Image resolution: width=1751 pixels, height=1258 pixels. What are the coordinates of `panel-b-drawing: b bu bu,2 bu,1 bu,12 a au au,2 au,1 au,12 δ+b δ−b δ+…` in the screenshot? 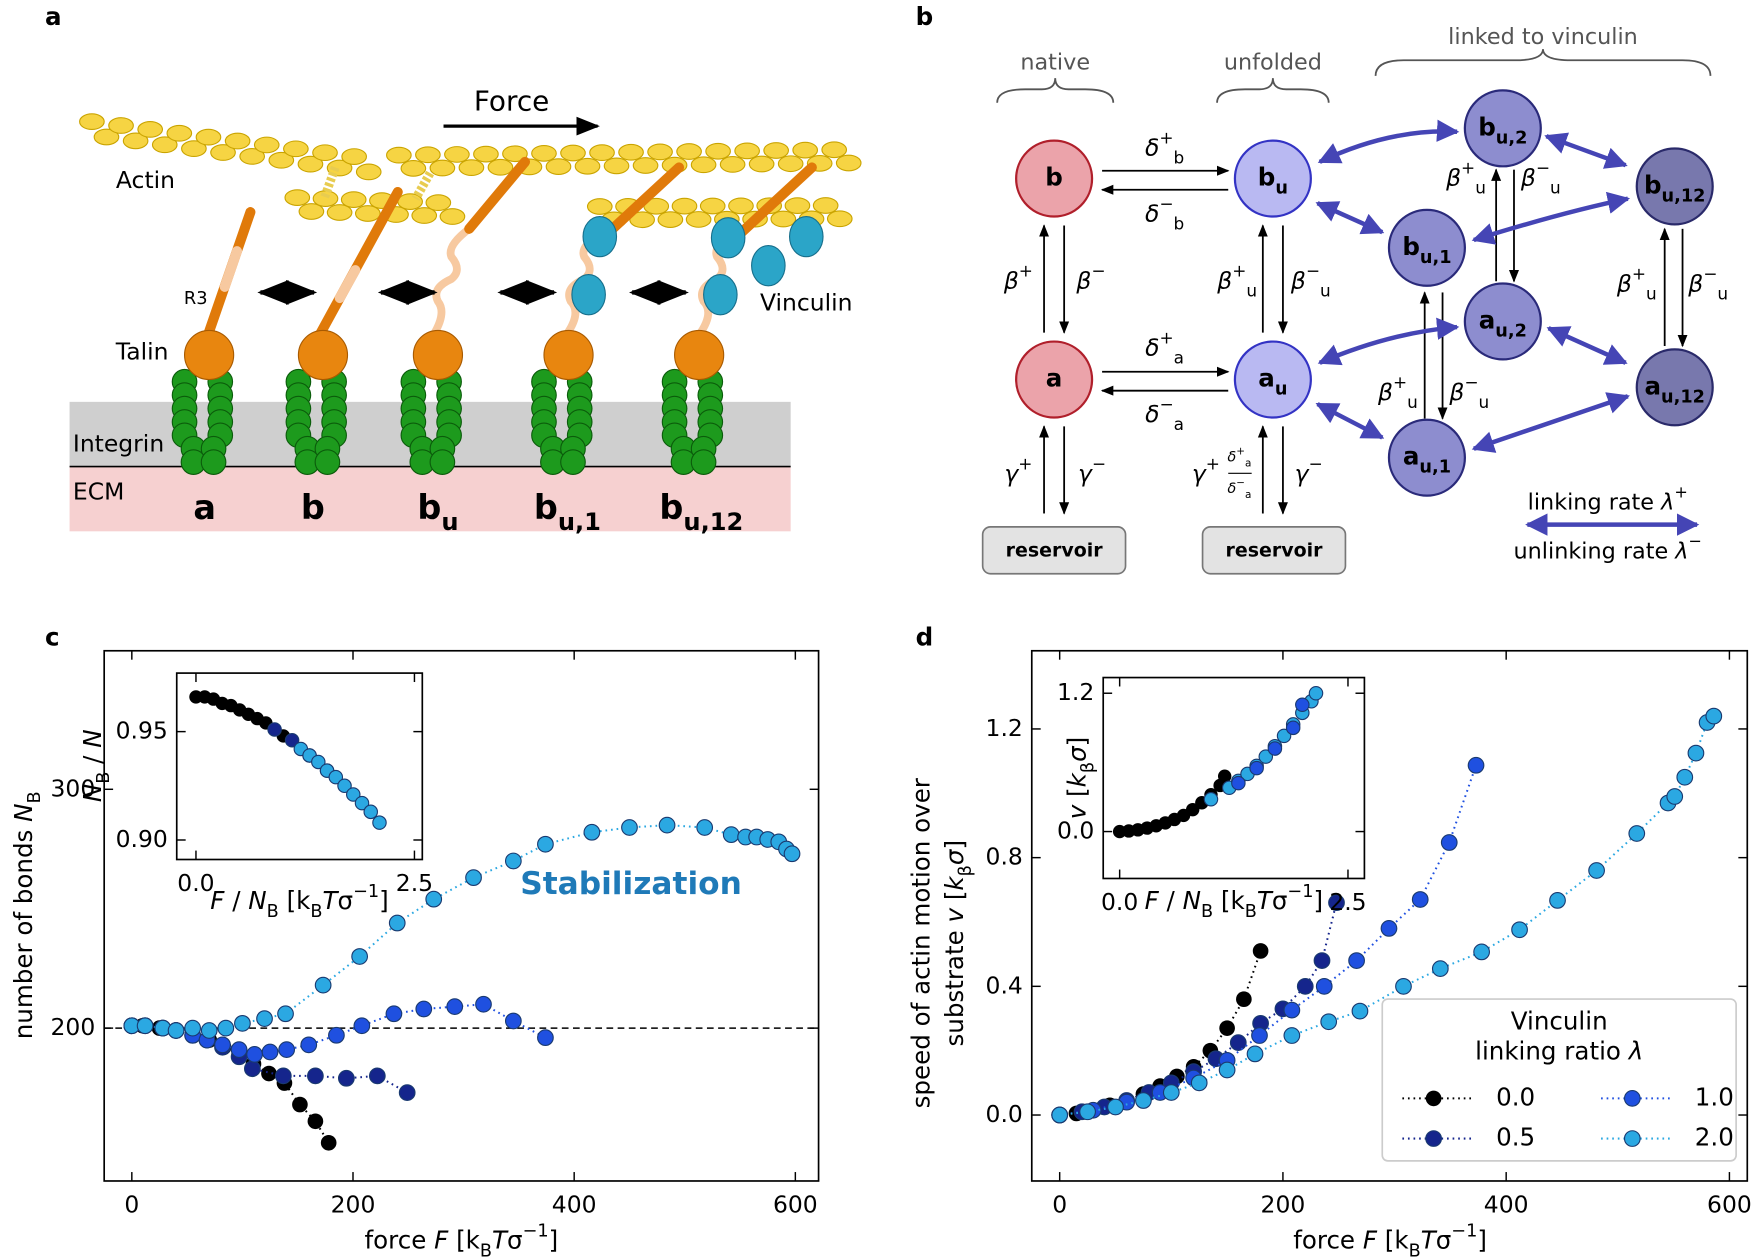 It's located at (1365, 302).